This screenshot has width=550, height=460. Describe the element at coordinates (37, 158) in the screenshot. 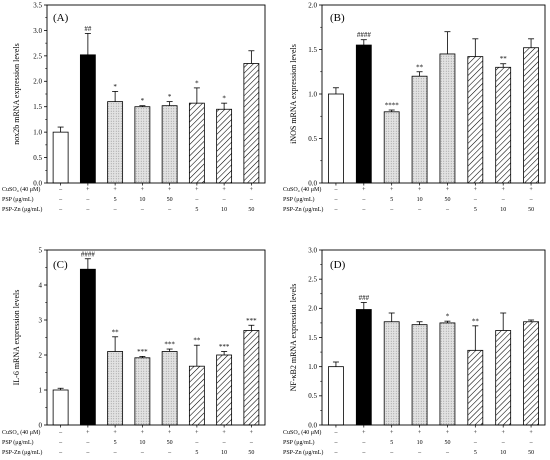

I see `y-tick-label: 0.5` at that location.